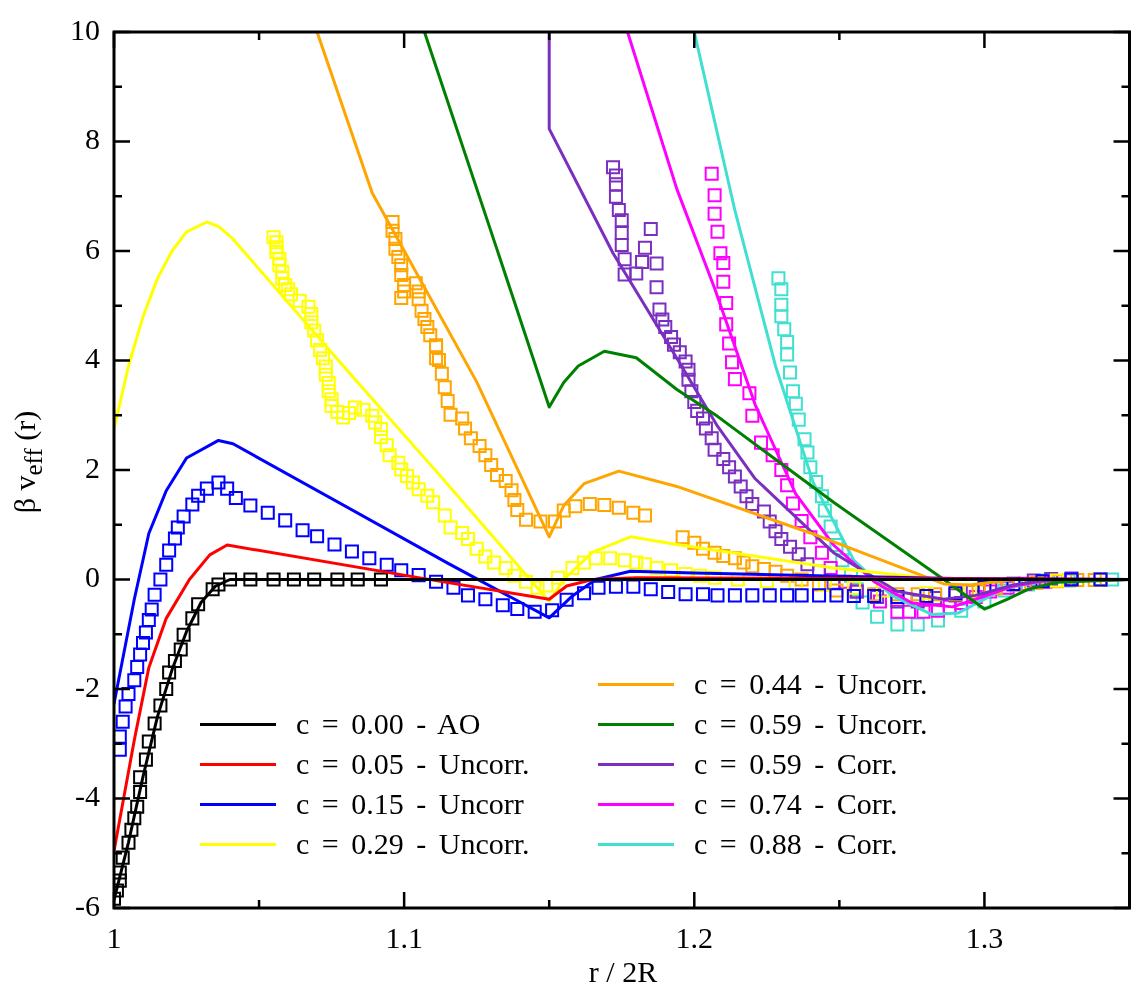 Image resolution: width=1140 pixels, height=994 pixels. Describe the element at coordinates (694, 937) in the screenshot. I see `x-tick-label: 1.2` at that location.